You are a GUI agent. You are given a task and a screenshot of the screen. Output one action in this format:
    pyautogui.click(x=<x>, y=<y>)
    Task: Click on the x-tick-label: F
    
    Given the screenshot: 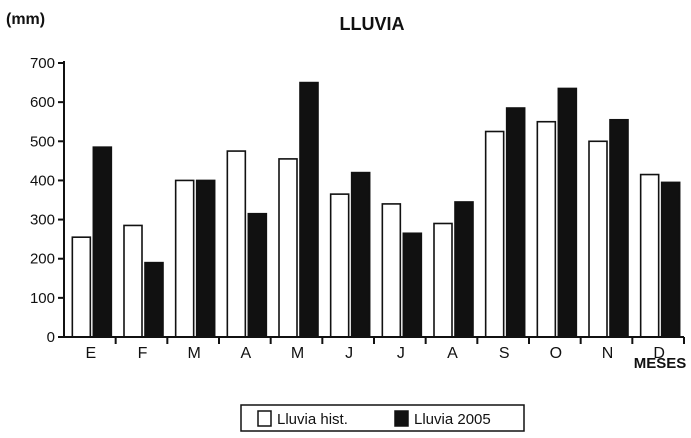 What is the action you would take?
    pyautogui.click(x=143, y=353)
    